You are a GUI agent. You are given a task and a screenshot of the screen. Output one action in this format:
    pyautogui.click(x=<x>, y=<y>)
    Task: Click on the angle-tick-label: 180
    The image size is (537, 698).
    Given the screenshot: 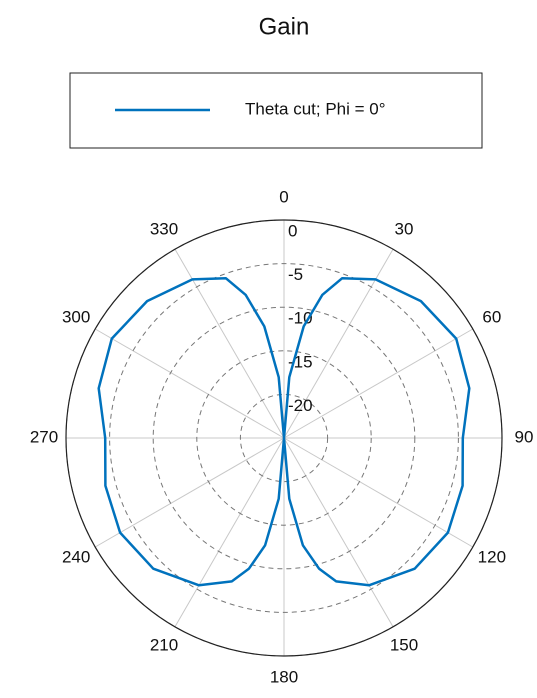 What is the action you would take?
    pyautogui.click(x=284, y=676)
    